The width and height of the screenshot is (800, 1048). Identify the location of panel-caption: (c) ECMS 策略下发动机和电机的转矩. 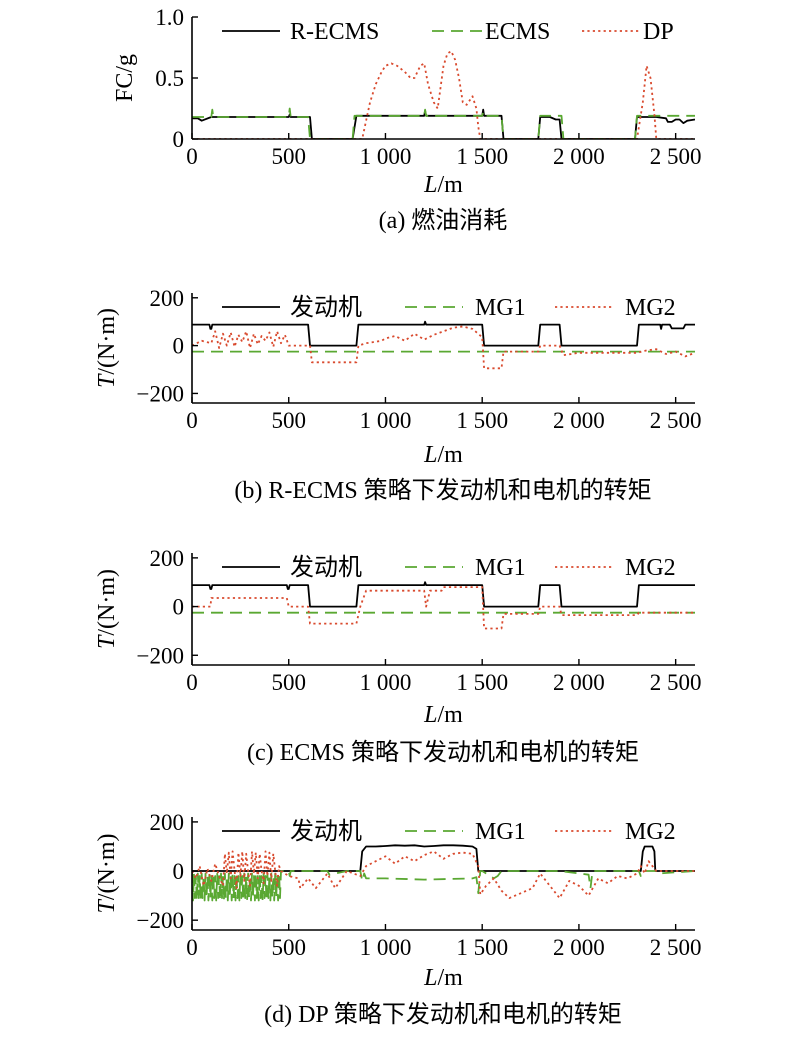
(443, 752).